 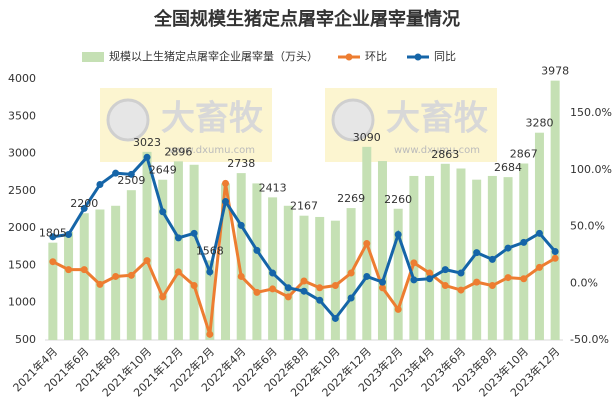 I want to click on legend-label: 规模以上生猪定点屠宰企业屠宰量（万头）, so click(x=213, y=56).